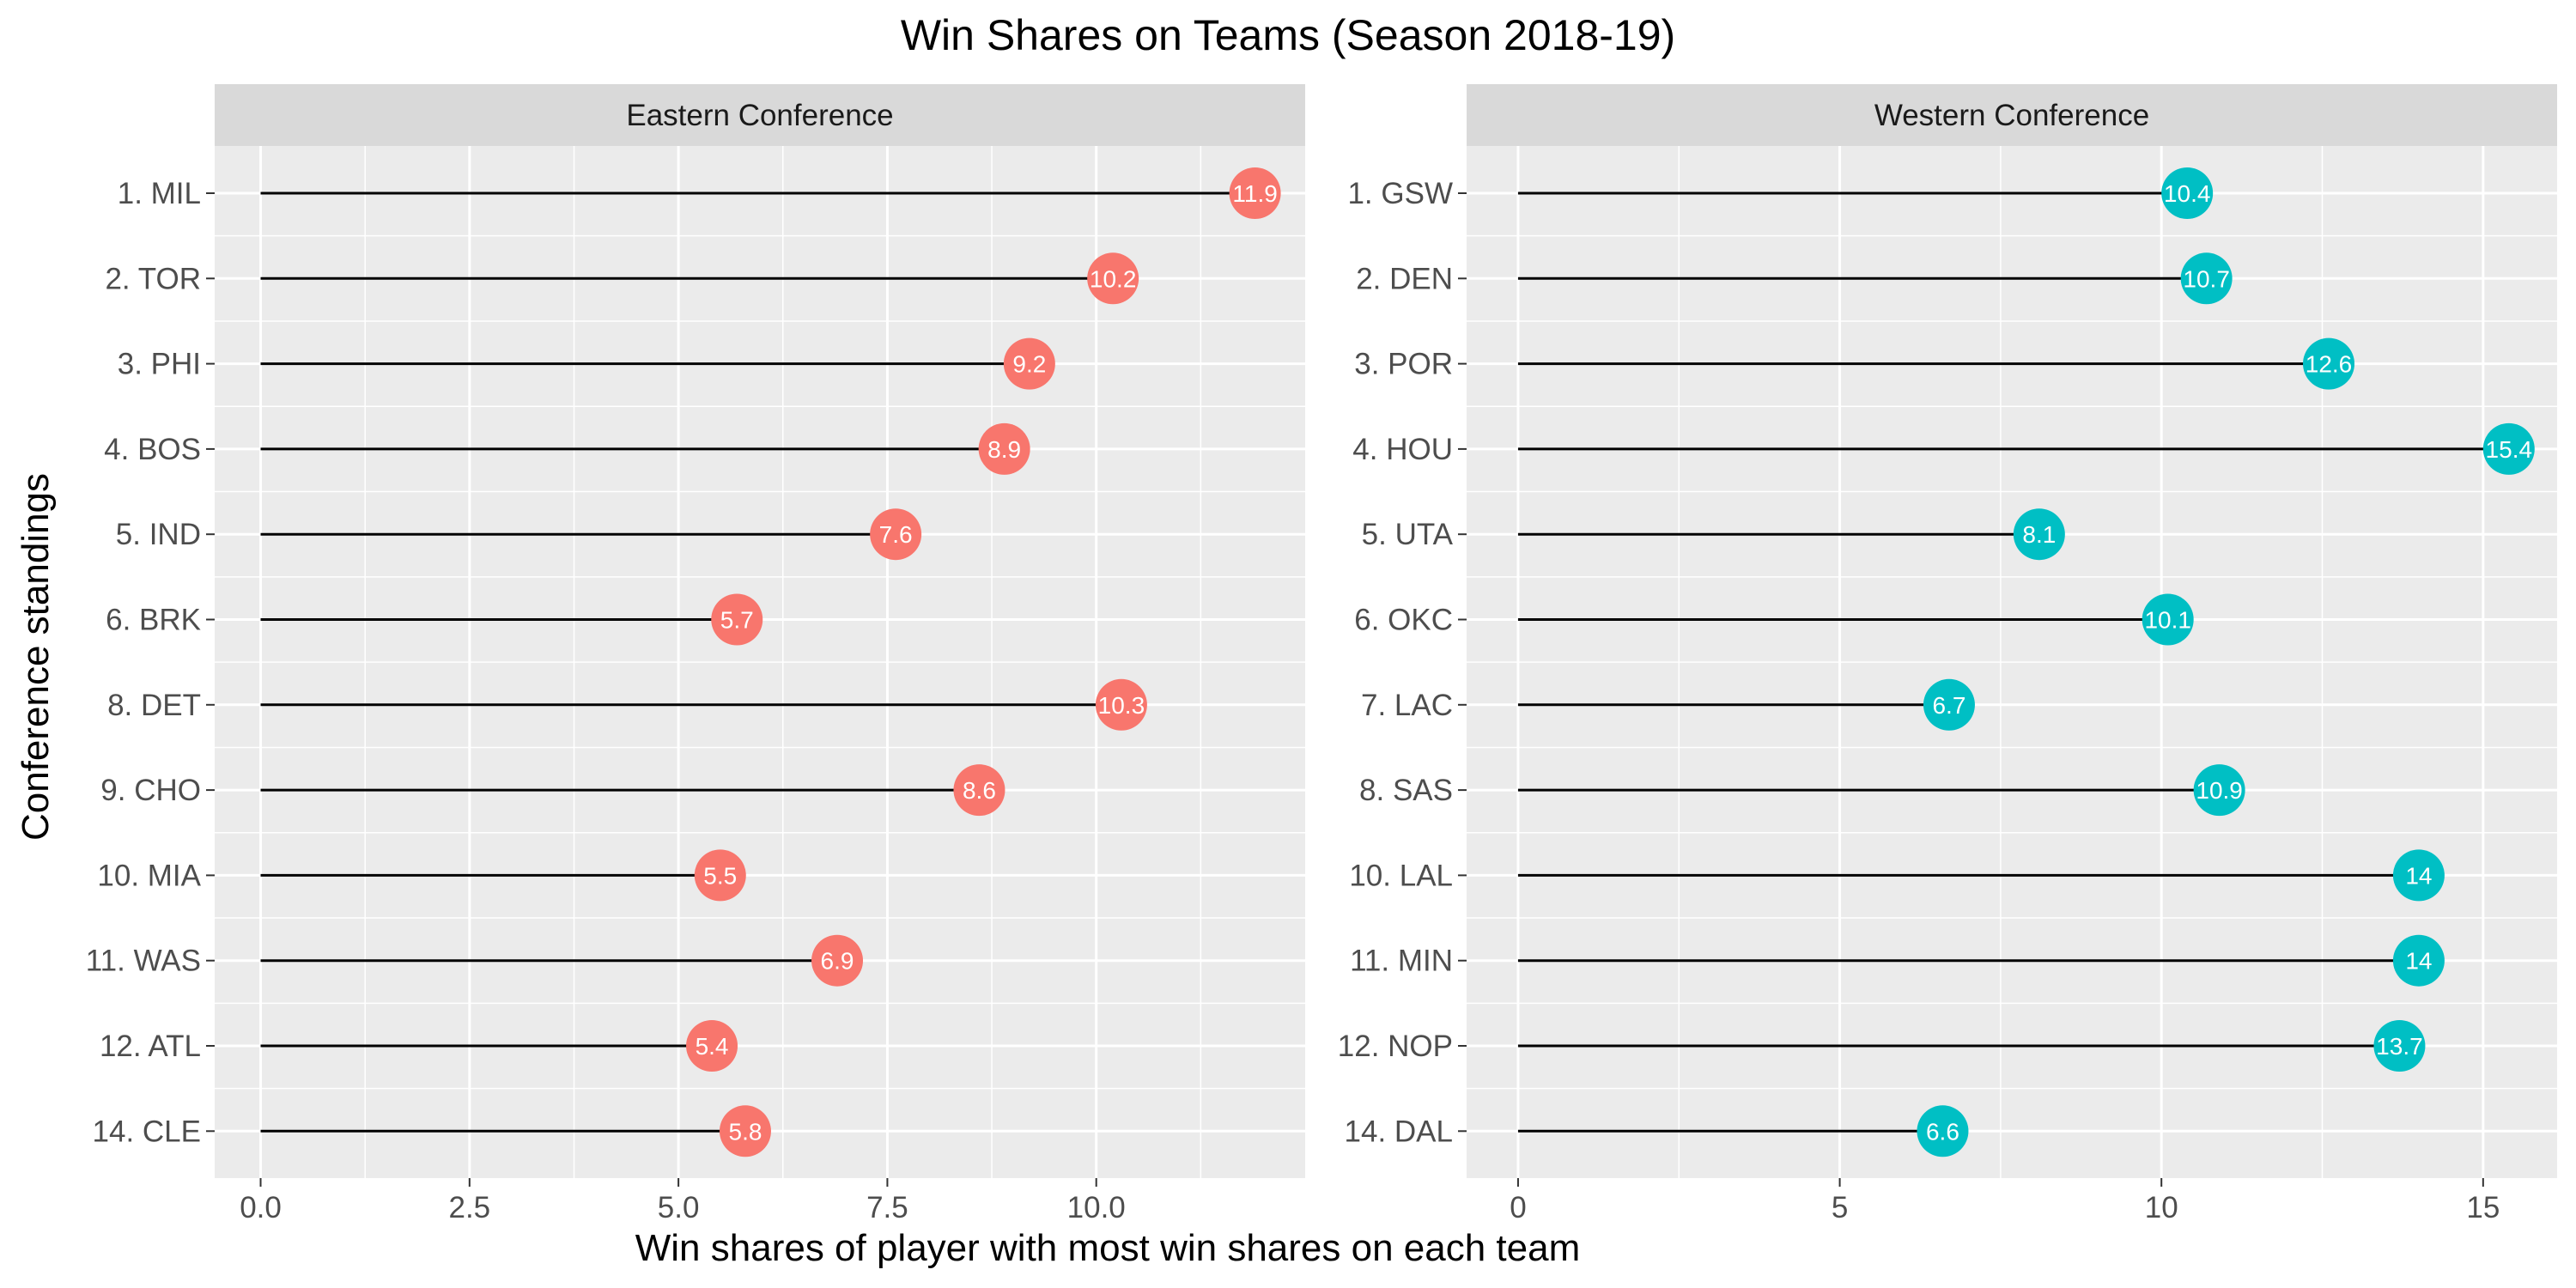 Image resolution: width=2576 pixels, height=1288 pixels. Describe the element at coordinates (147, 1131) in the screenshot. I see `y-tick-label: 14. CLE` at that location.